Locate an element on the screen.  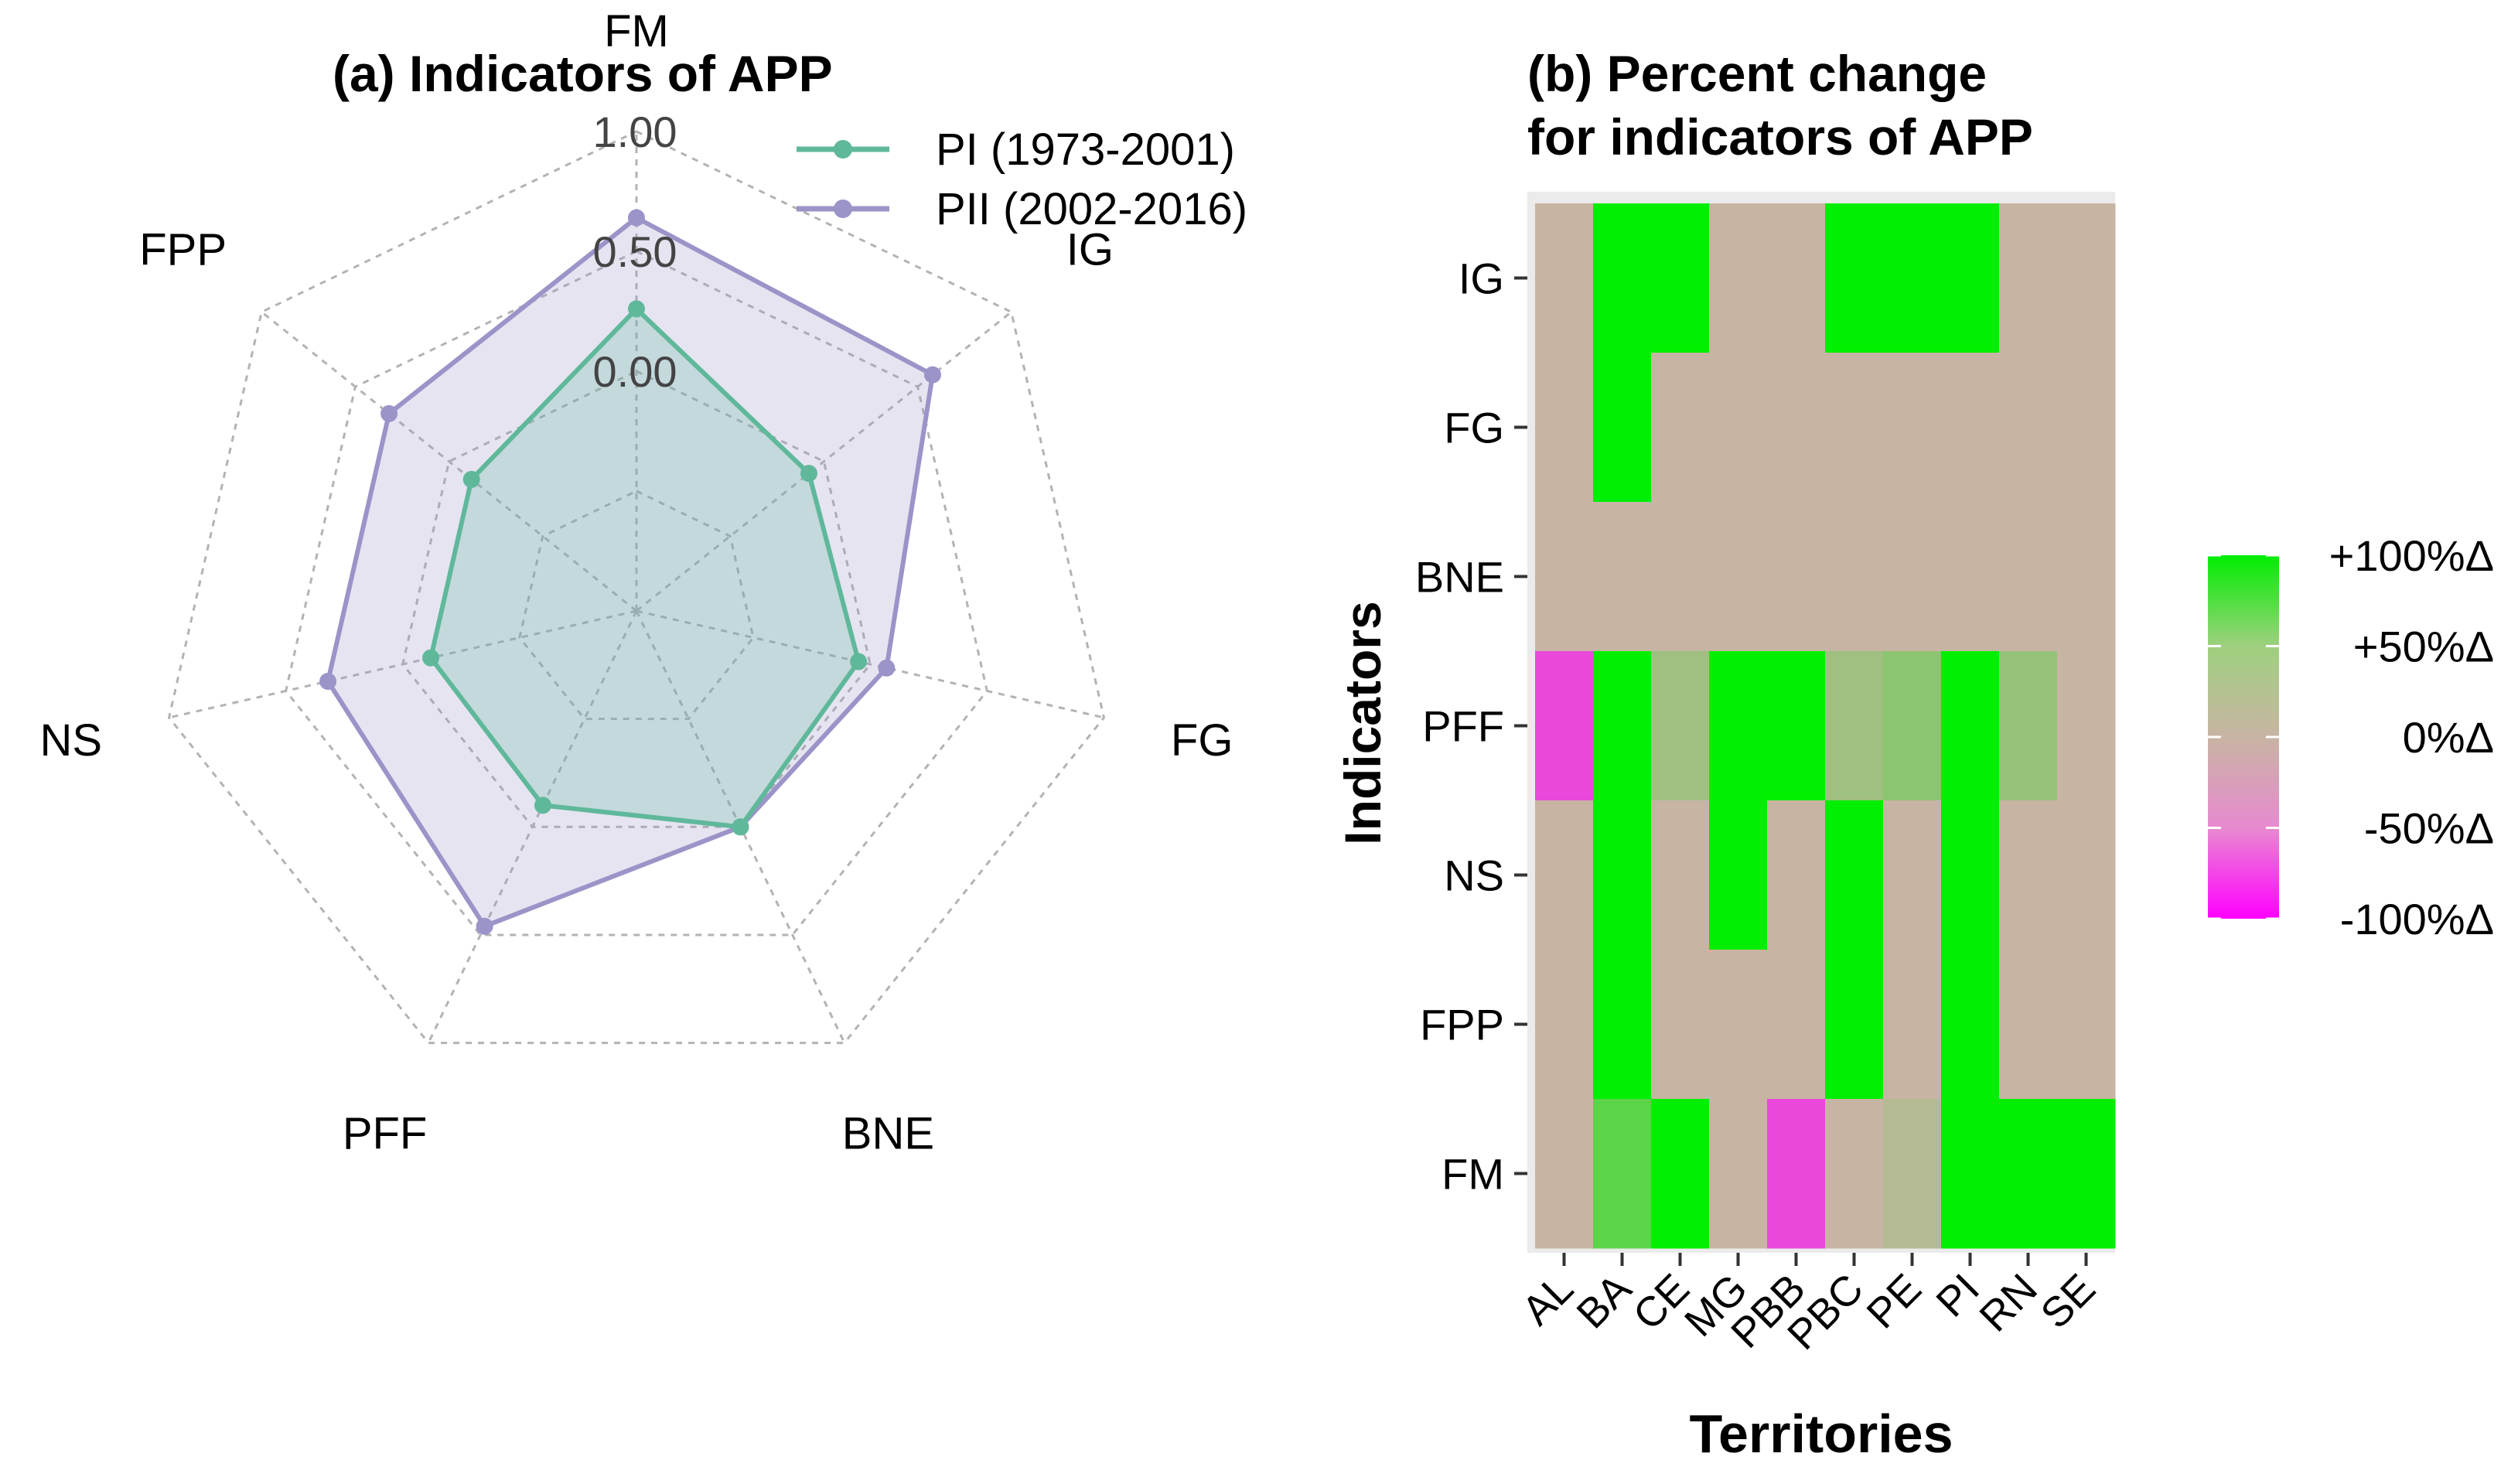
heatmap-y-axis: IG FG BNE PFF NS FPP FM is located at coordinates (1471, 726).